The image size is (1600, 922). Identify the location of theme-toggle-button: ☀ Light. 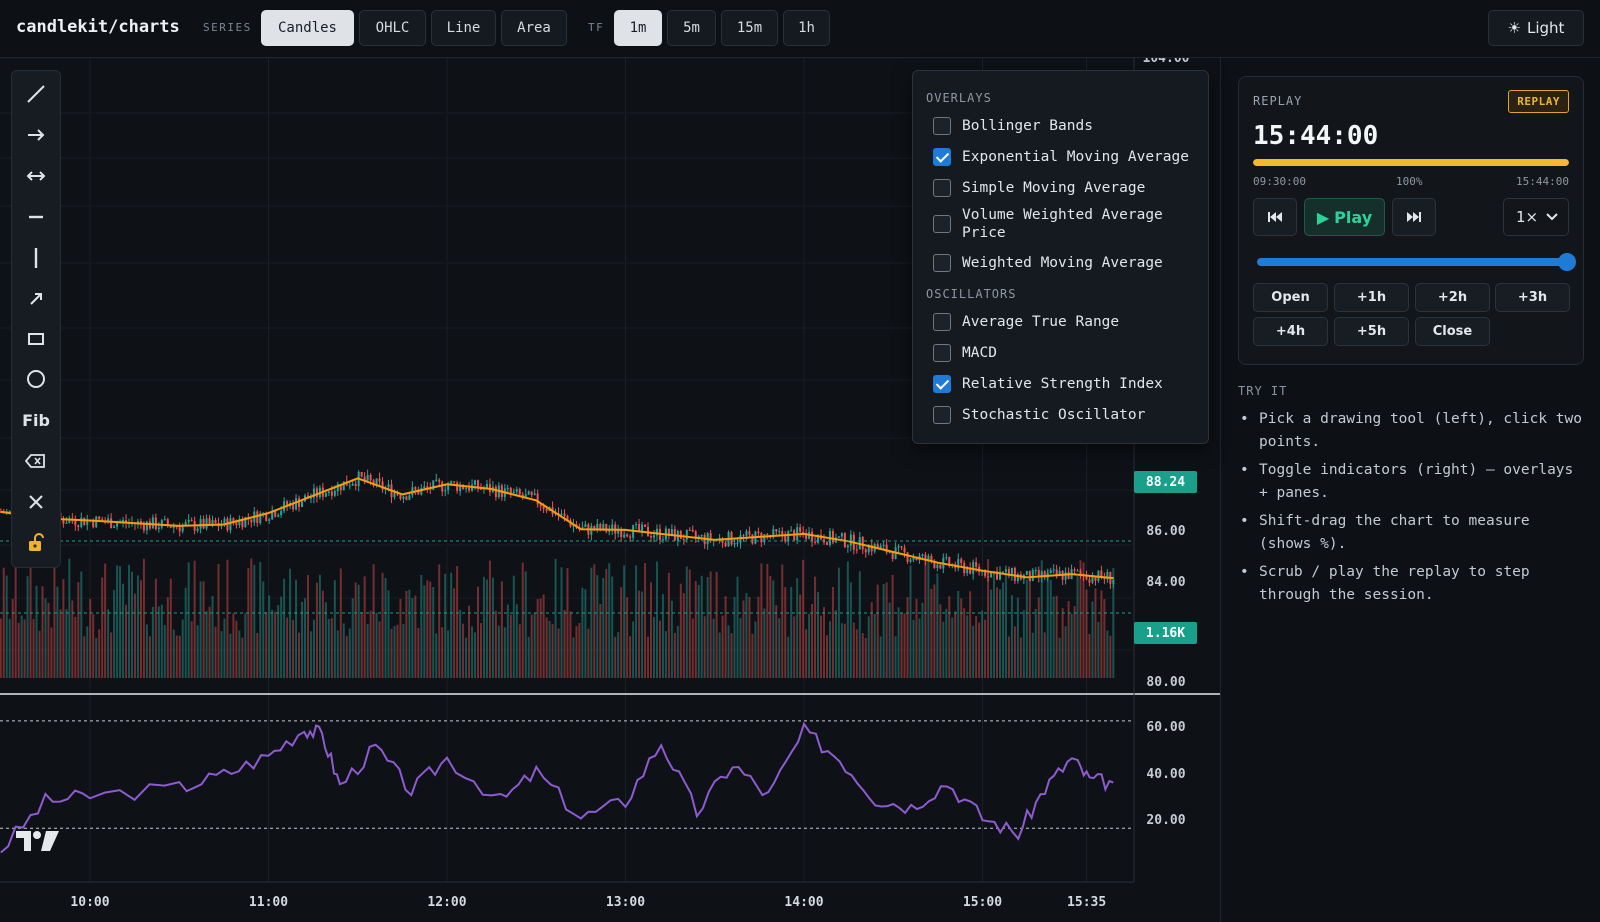
(1536, 28).